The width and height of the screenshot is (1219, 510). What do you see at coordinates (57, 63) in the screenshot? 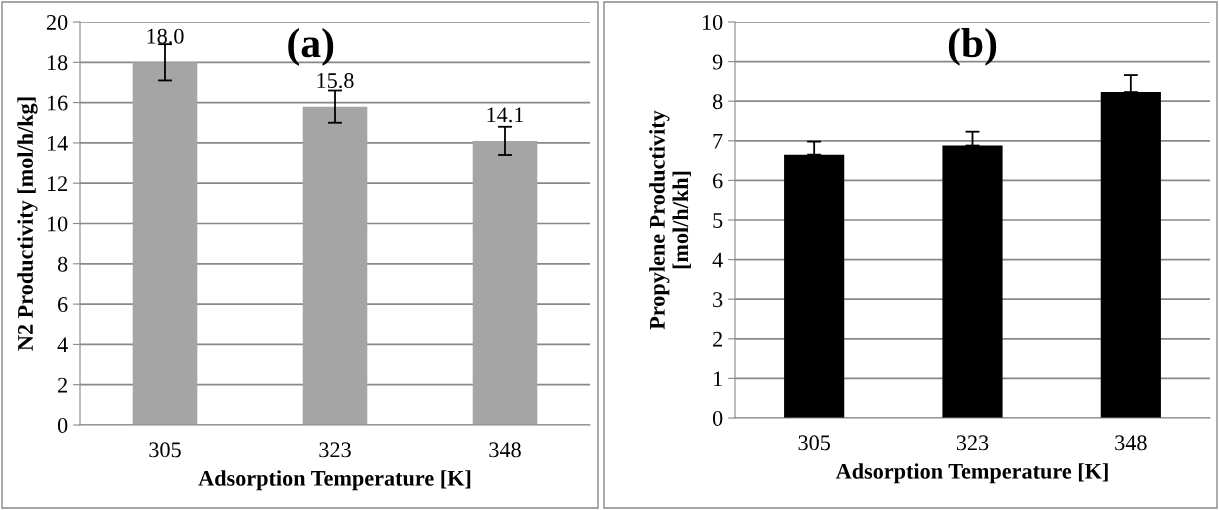
I see `y-tick-label: 18` at bounding box center [57, 63].